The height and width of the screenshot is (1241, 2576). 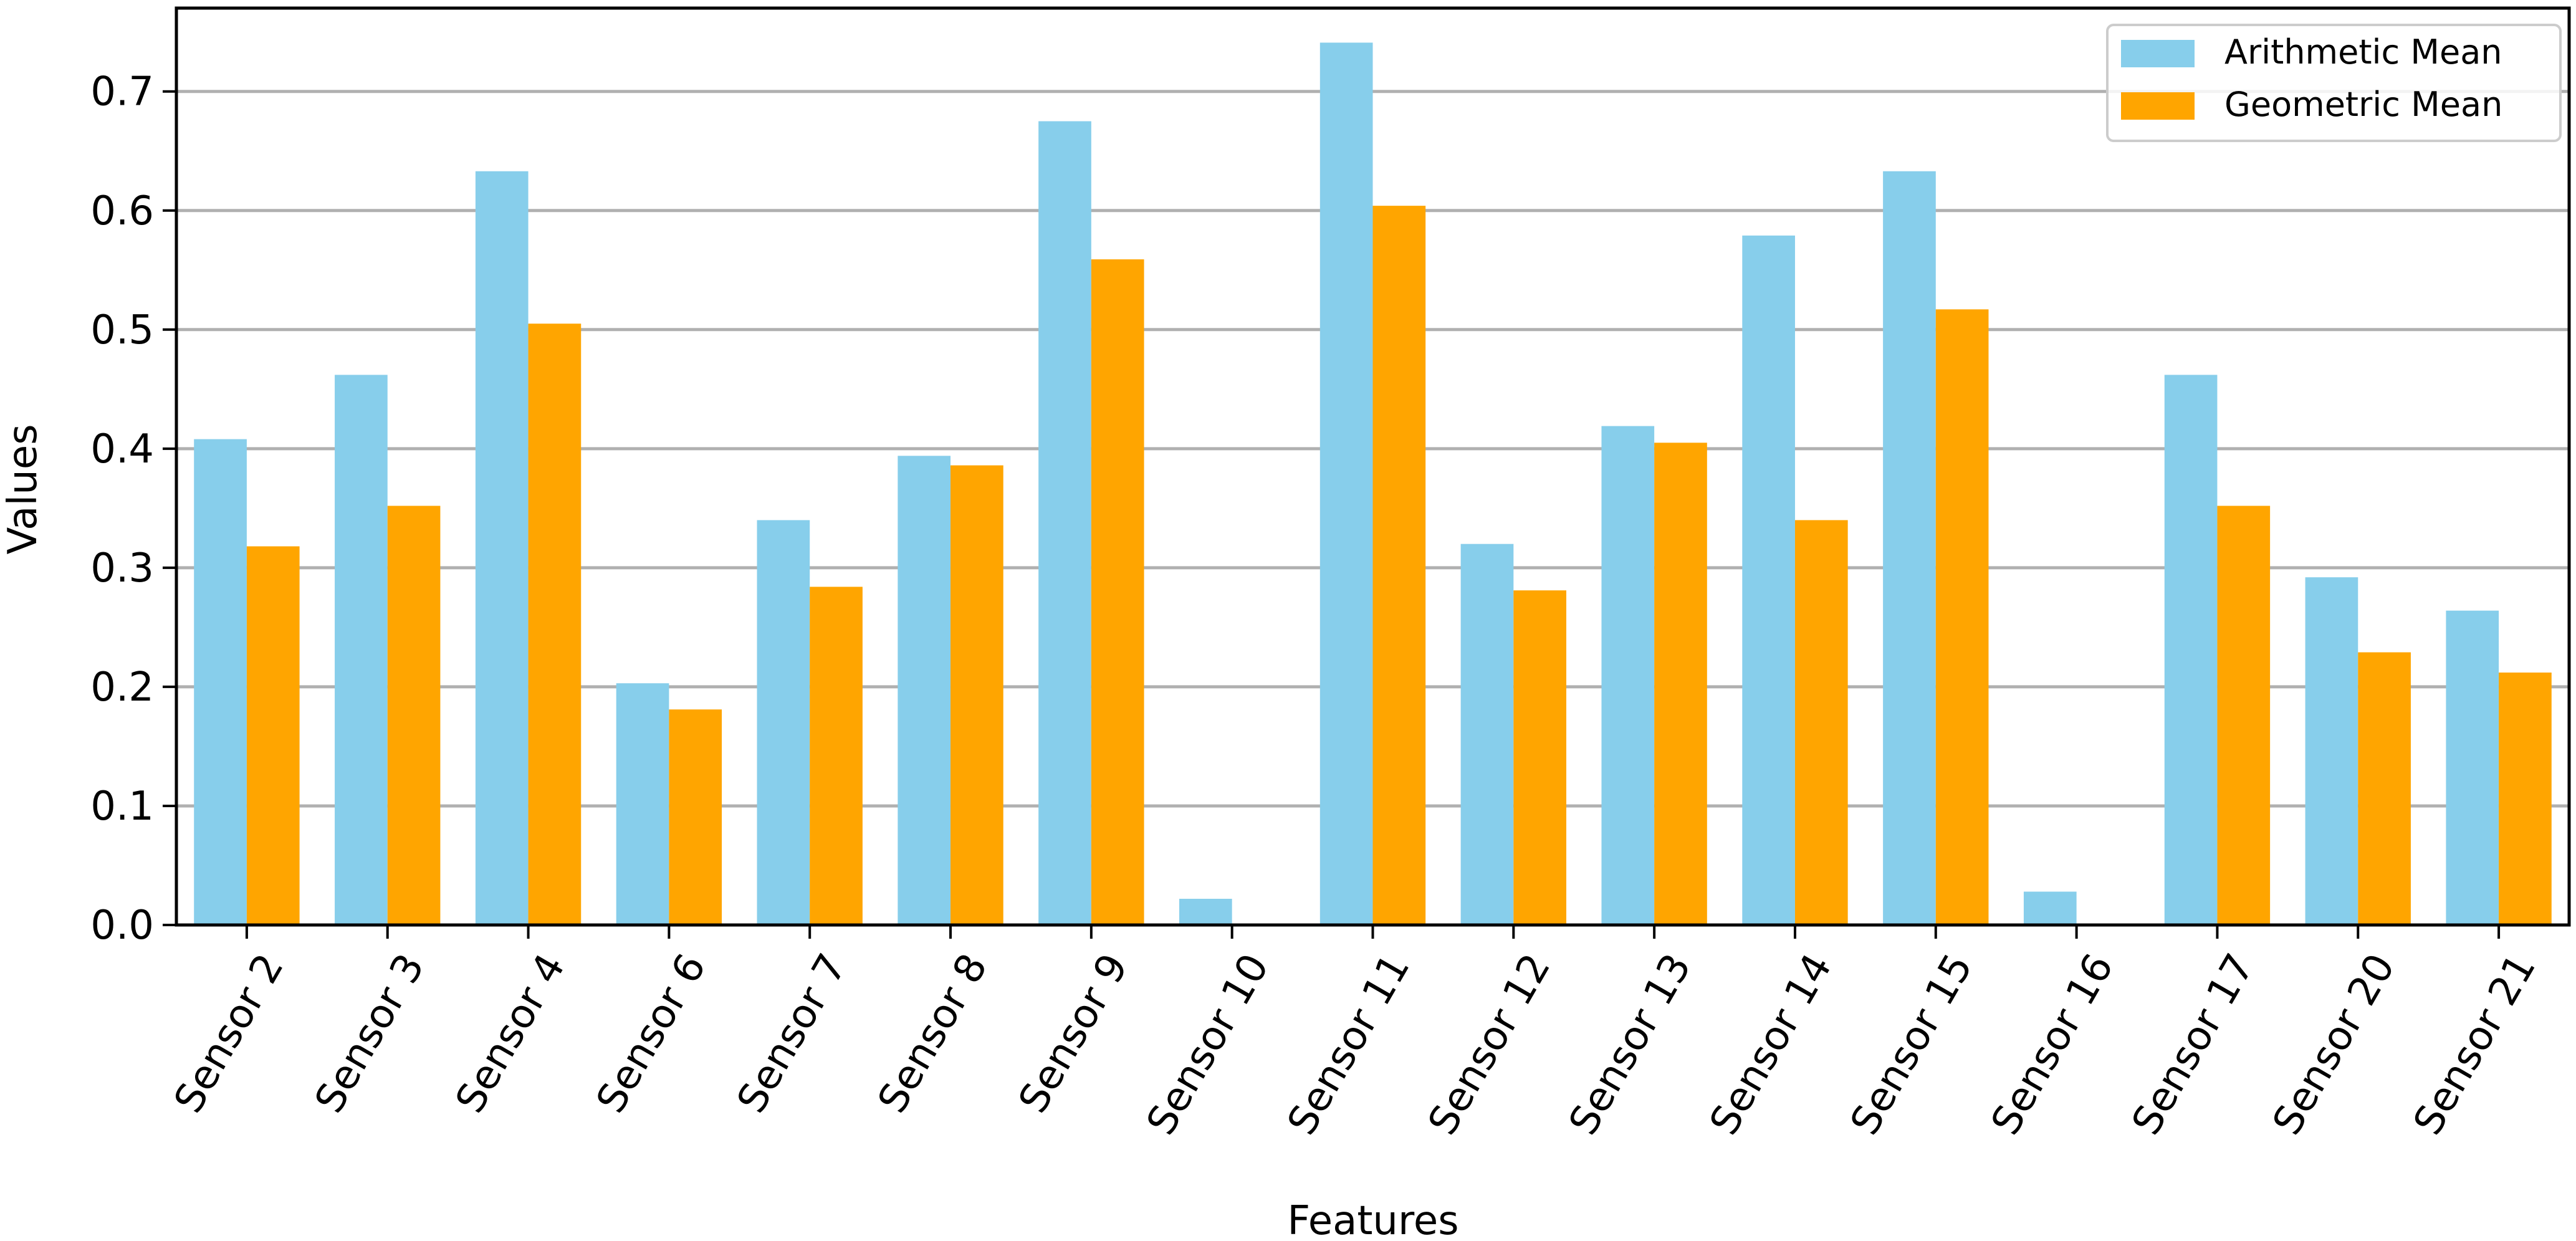 I want to click on x-tick-label: Sensor 11, so click(x=1349, y=1044).